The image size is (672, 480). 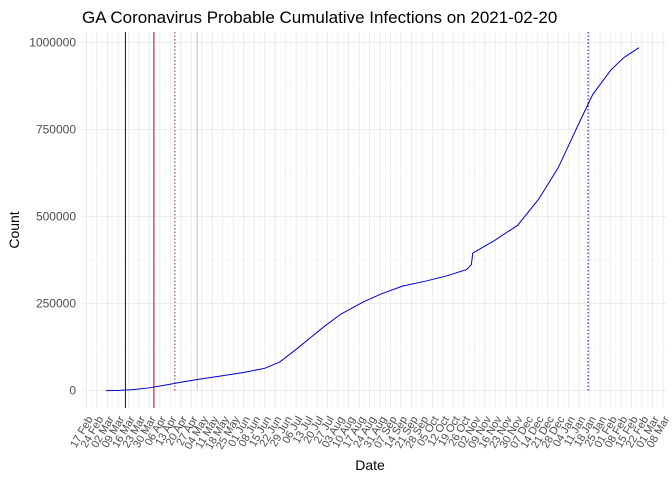 What do you see at coordinates (56, 217) in the screenshot?
I see `y-tick-label: 500000` at bounding box center [56, 217].